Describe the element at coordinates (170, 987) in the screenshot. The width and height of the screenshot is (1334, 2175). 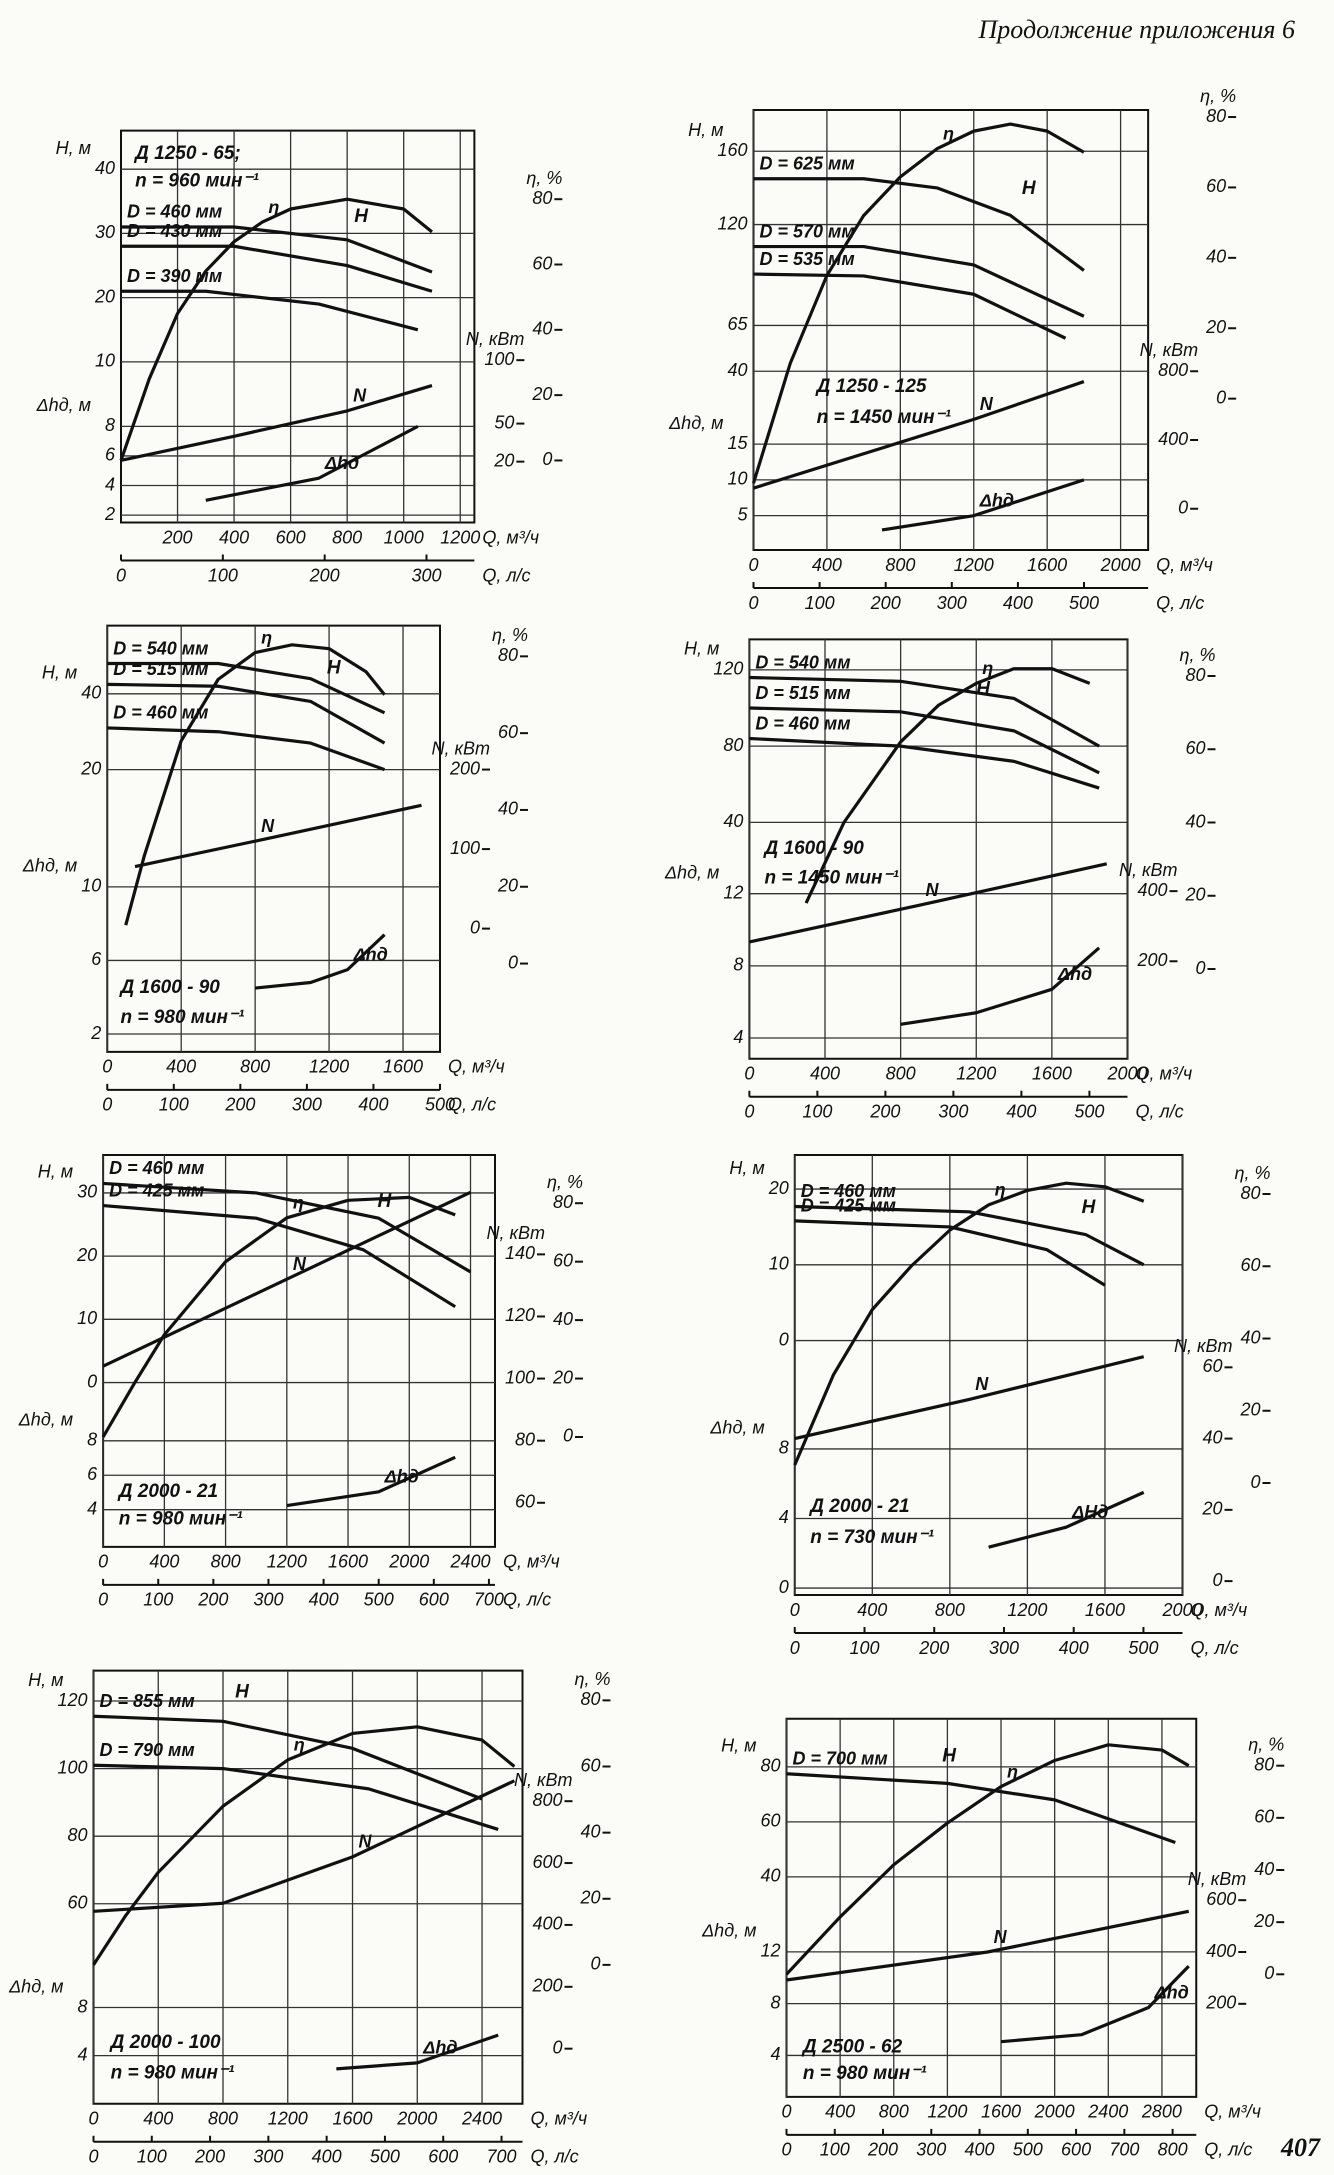
I see `chart-title: Д 1600 - 90` at that location.